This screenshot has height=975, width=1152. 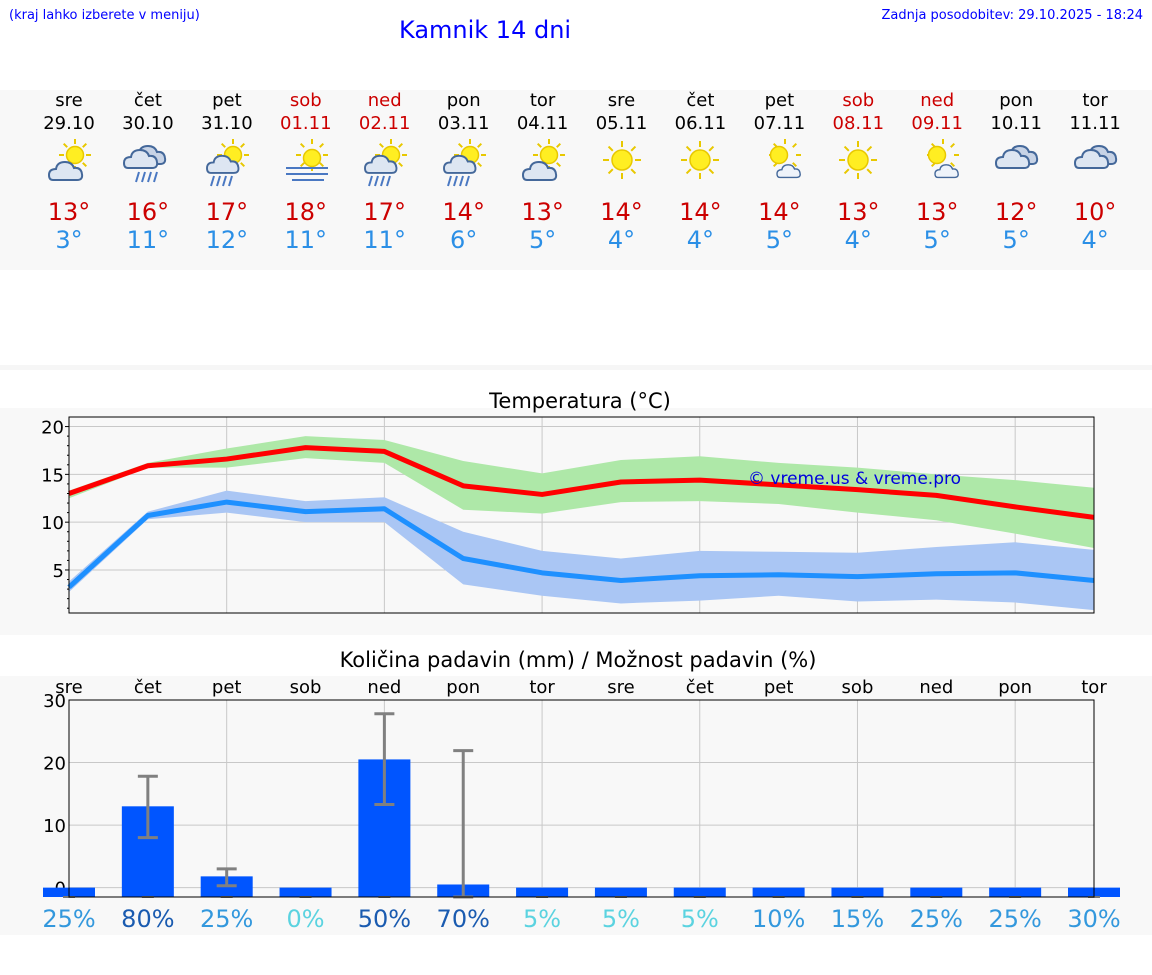 I want to click on y-tick-label: 30, so click(x=54, y=701).